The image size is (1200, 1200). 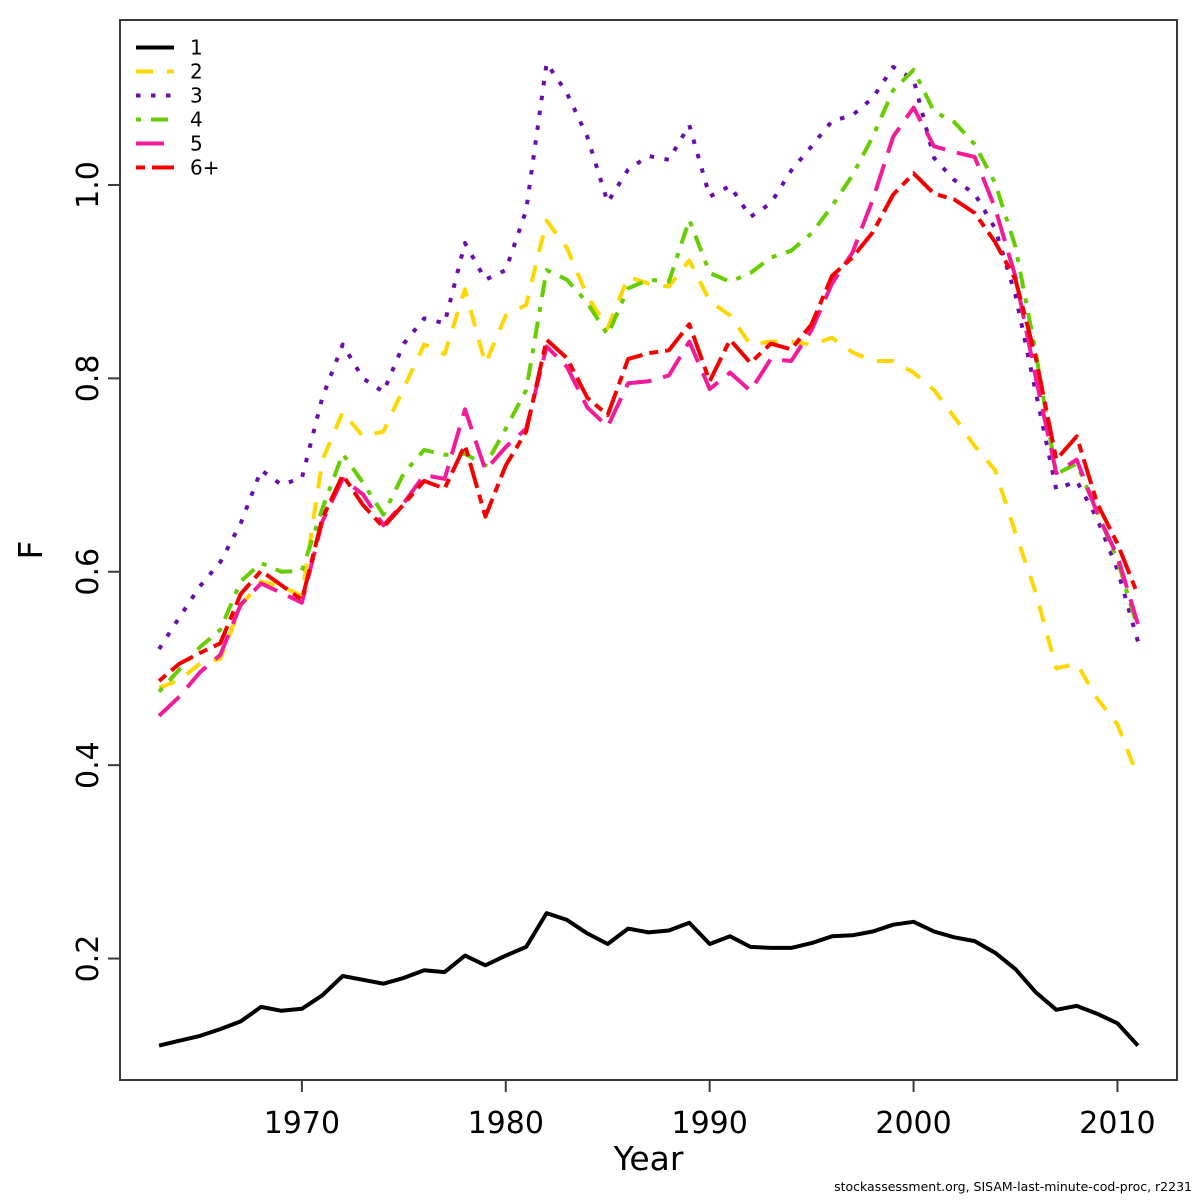 What do you see at coordinates (709, 1123) in the screenshot?
I see `x-tick-label: 1990` at bounding box center [709, 1123].